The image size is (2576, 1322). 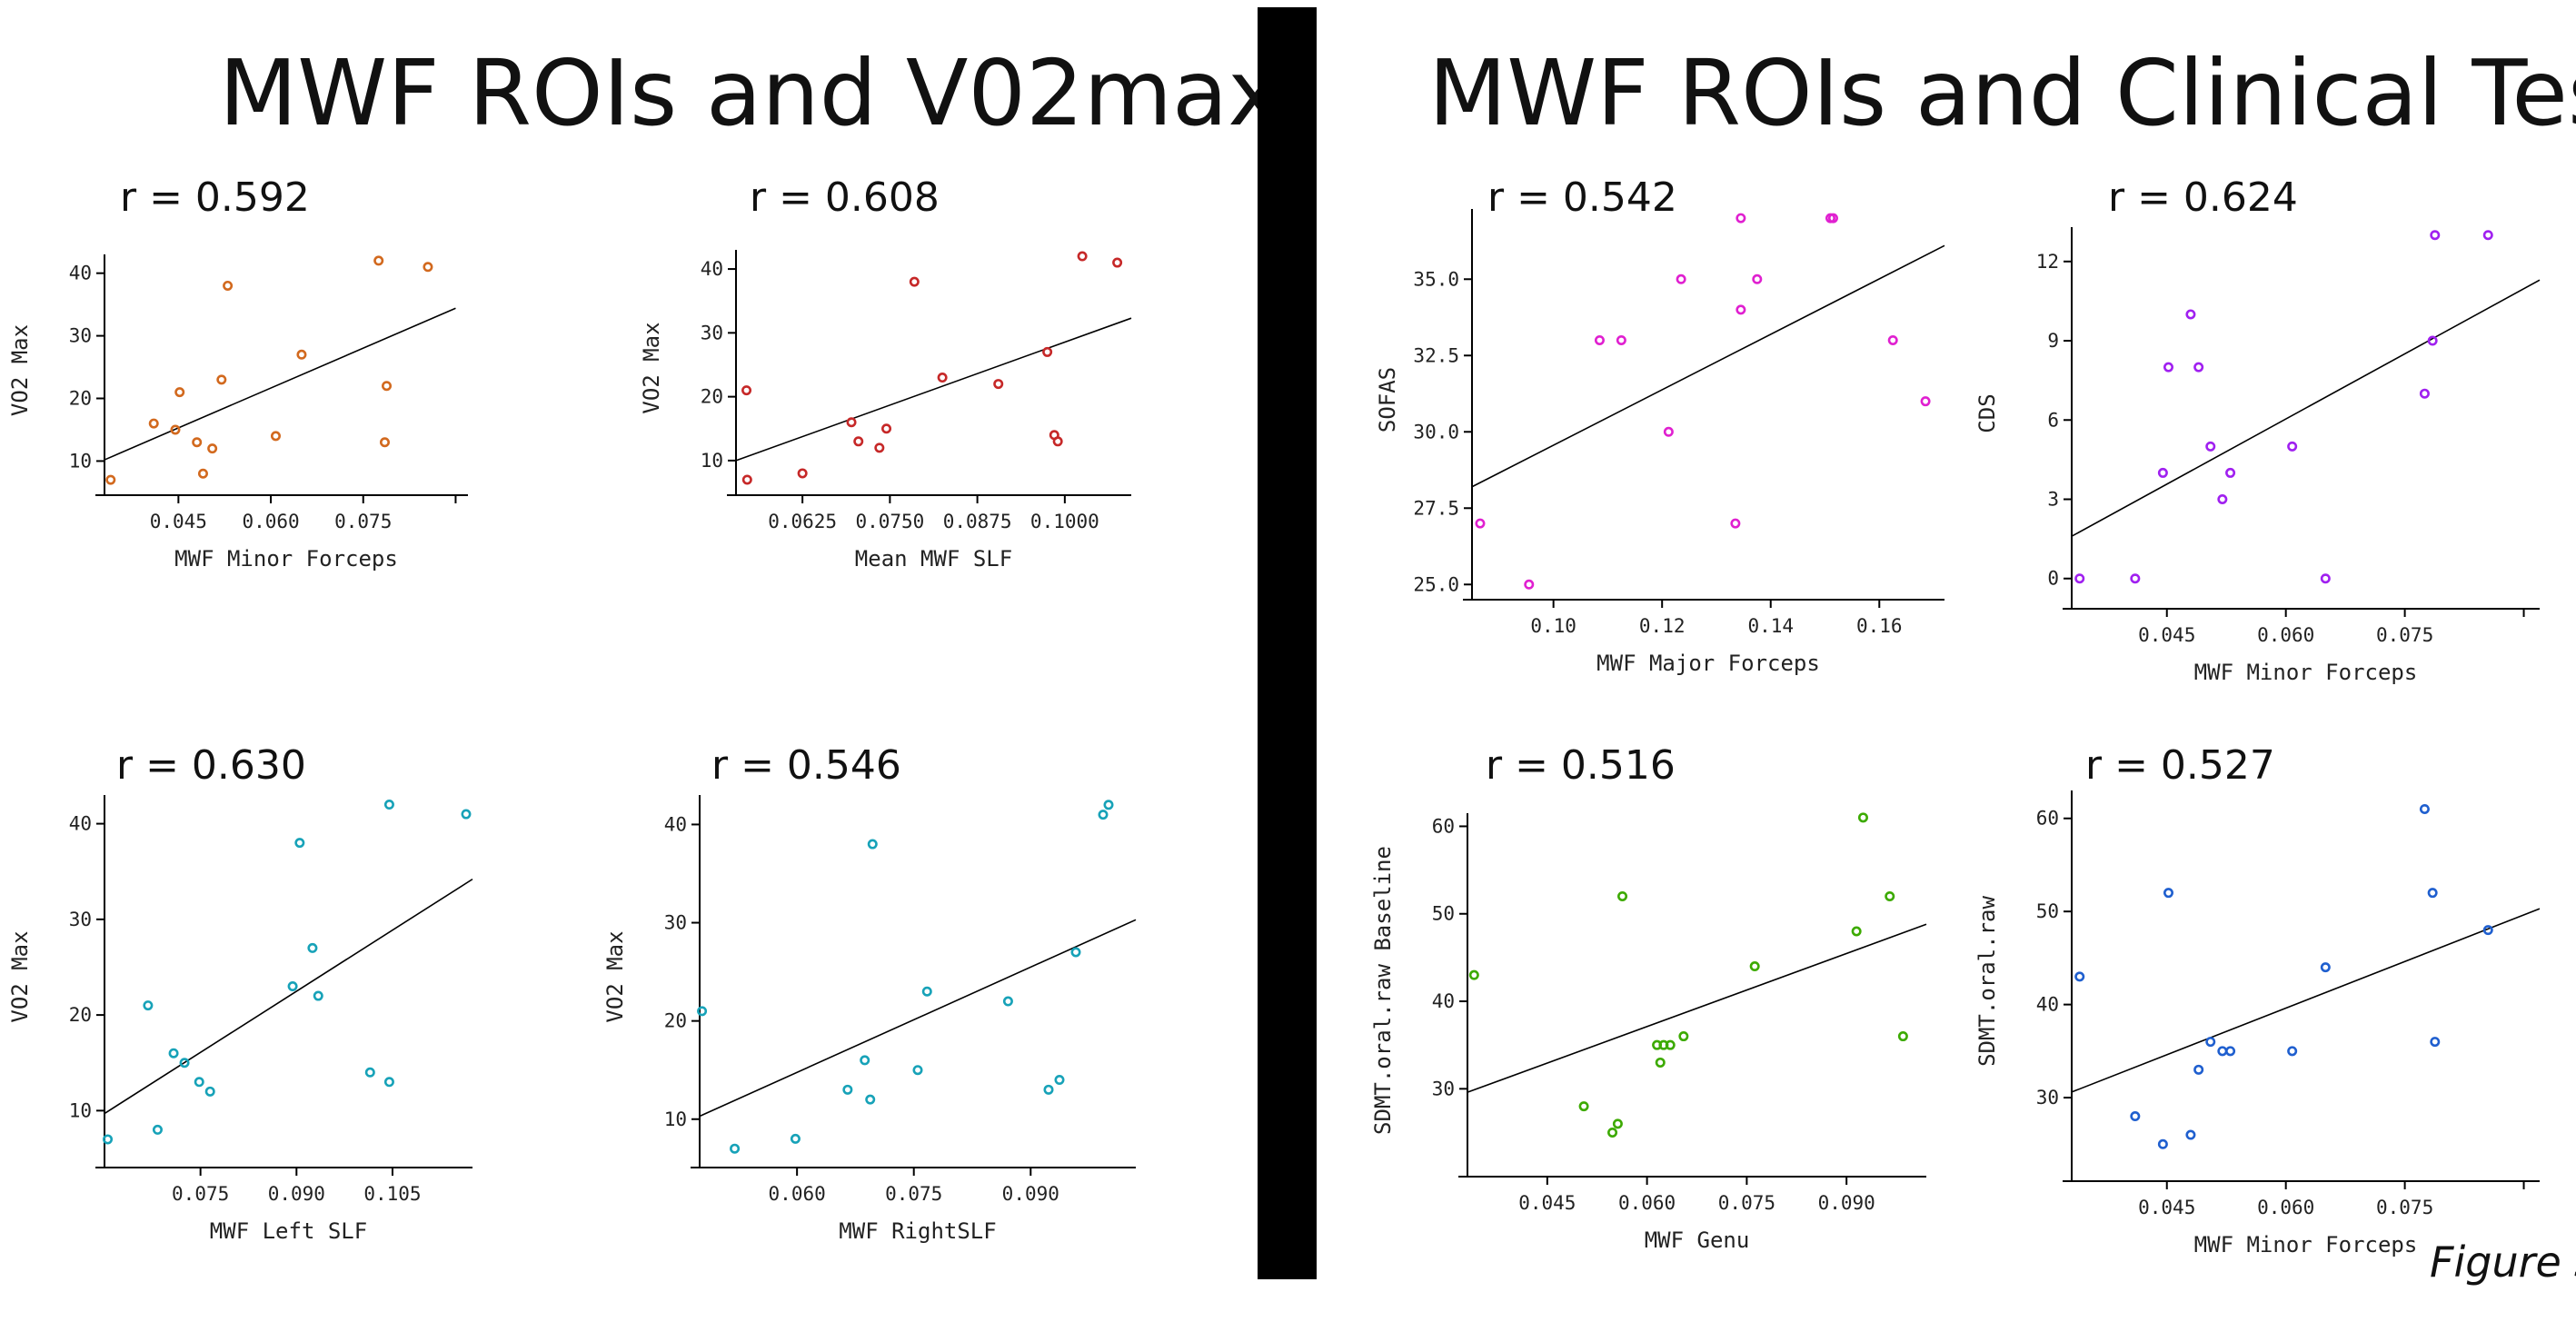 What do you see at coordinates (1698, 1241) in the screenshot?
I see `x-axis-label: MWF Genu` at bounding box center [1698, 1241].